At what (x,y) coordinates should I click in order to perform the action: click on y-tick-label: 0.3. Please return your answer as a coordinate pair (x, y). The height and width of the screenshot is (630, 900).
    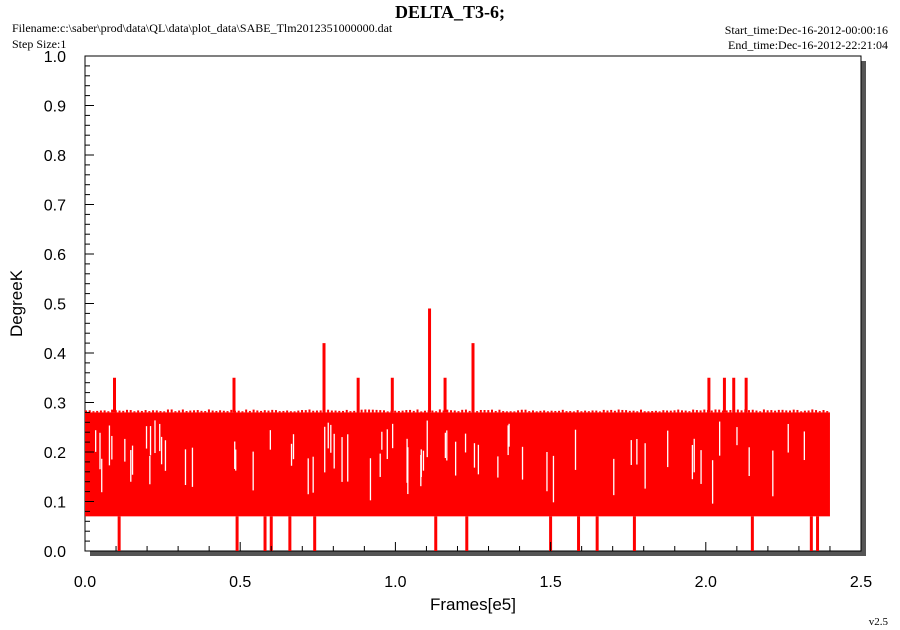
    Looking at the image, I should click on (55, 404).